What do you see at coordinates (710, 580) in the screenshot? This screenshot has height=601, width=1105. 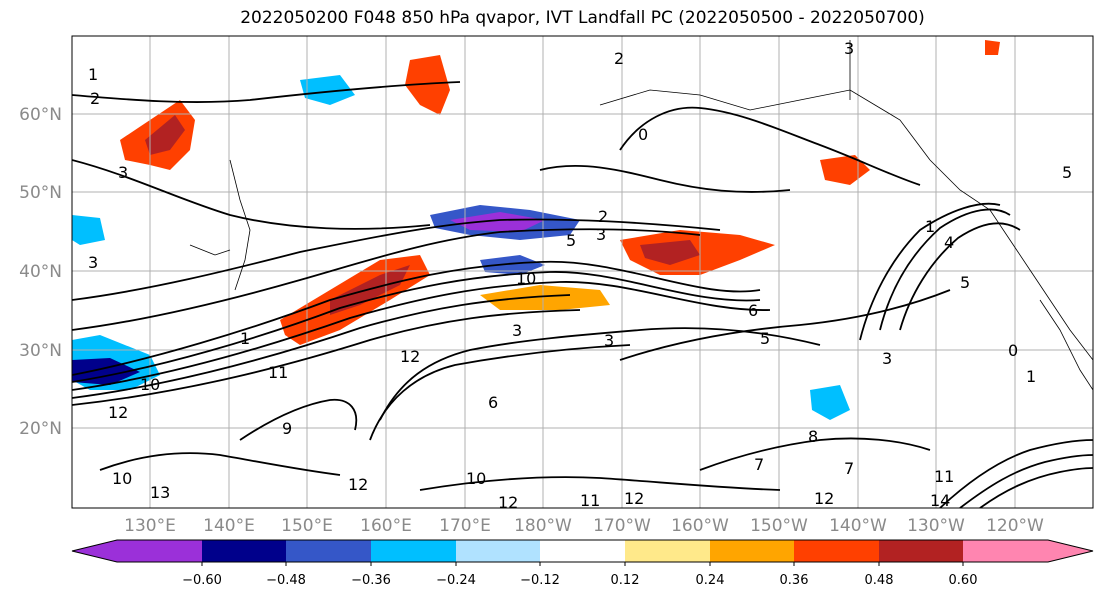 I see `colorbar-tick-label: 0.24` at bounding box center [710, 580].